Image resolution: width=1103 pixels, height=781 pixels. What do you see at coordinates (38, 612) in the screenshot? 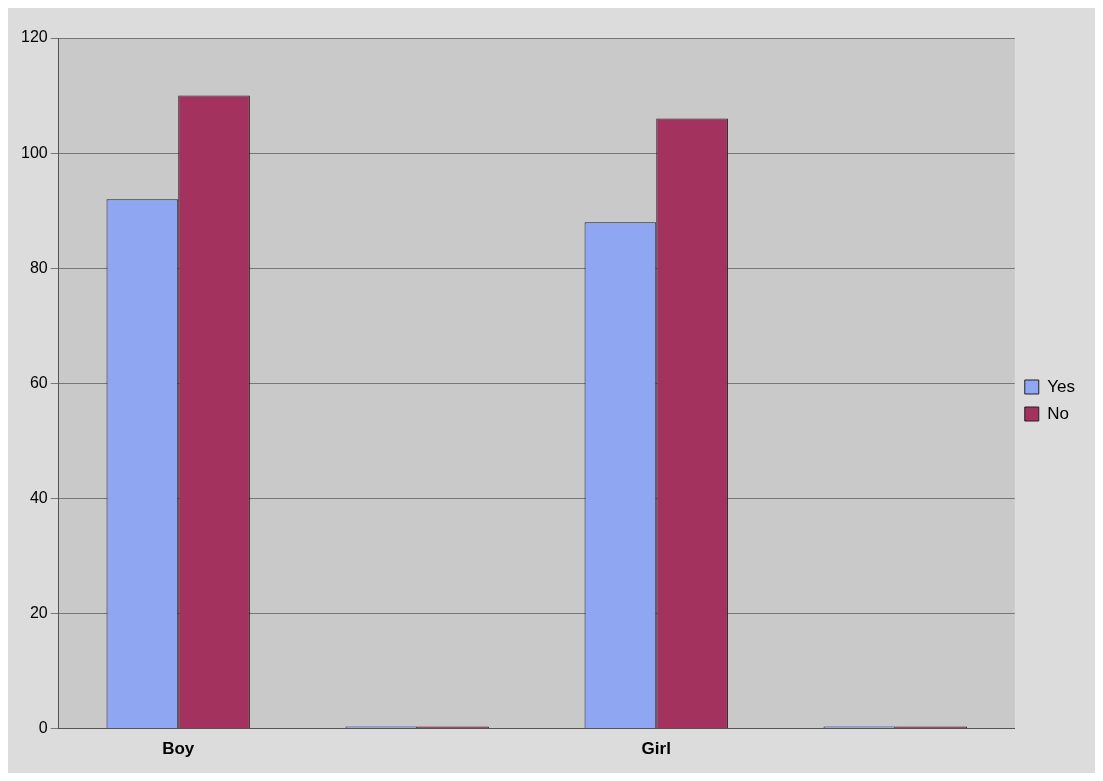
I see `y-tick-label: 20` at bounding box center [38, 612].